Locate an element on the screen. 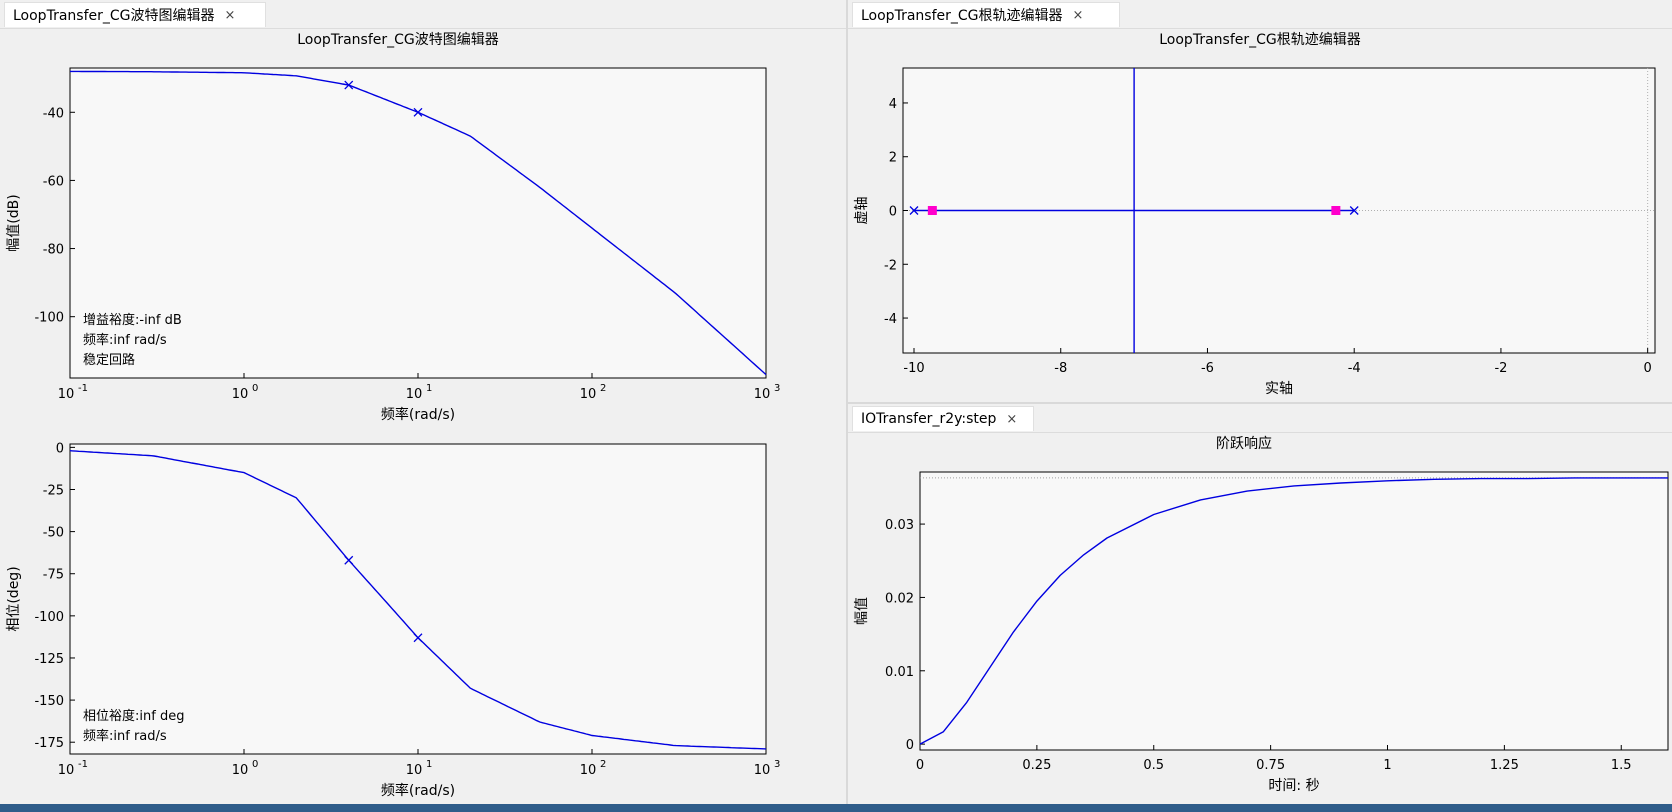 This screenshot has width=1672, height=812. bode-mag-ytick-label: -80 is located at coordinates (53, 250).